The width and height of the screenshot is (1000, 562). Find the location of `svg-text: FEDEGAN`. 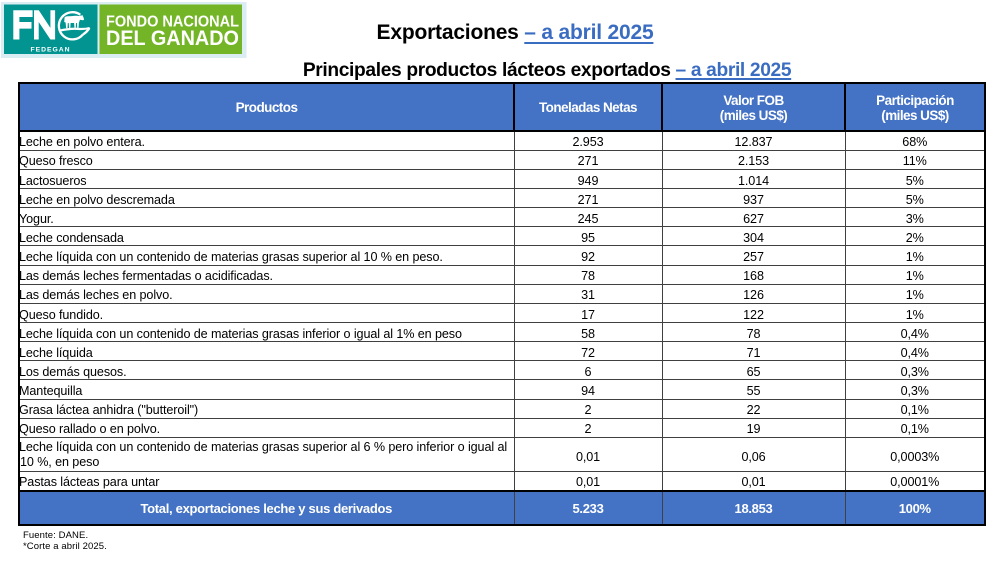

svg-text: FEDEGAN is located at coordinates (51, 49).